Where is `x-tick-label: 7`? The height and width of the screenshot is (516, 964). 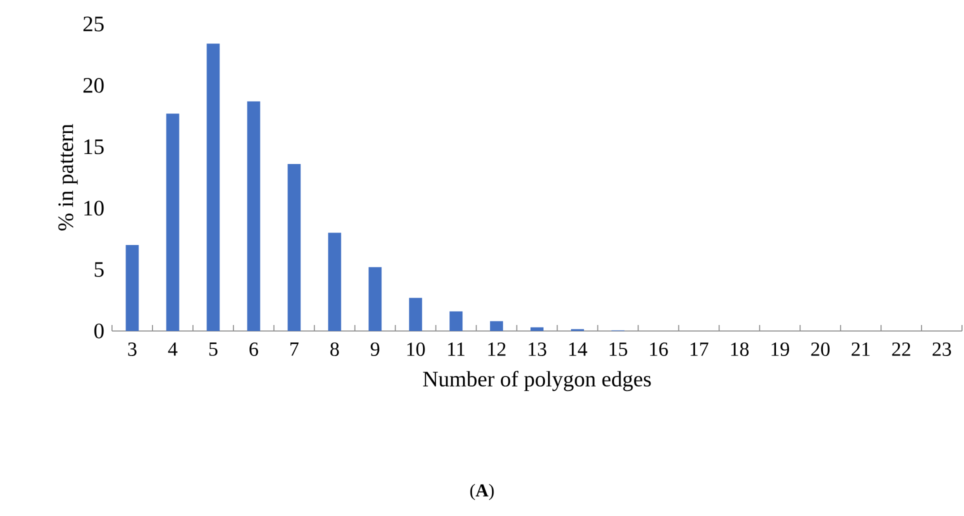 x-tick-label: 7 is located at coordinates (294, 349).